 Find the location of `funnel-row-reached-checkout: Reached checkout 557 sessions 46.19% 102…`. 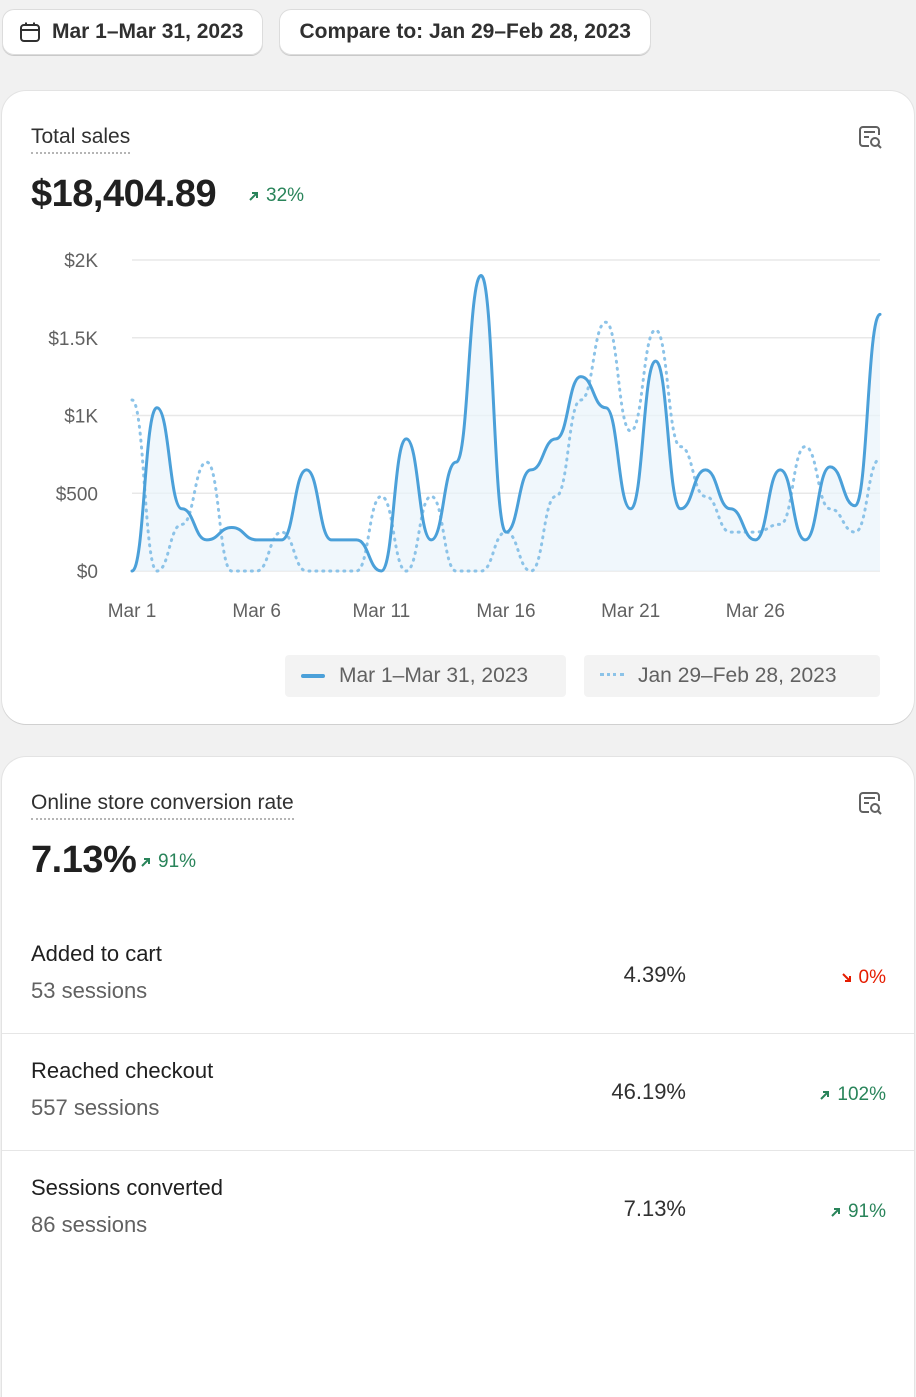

funnel-row-reached-checkout: Reached checkout 557 sessions 46.19% 102… is located at coordinates (458, 1092).